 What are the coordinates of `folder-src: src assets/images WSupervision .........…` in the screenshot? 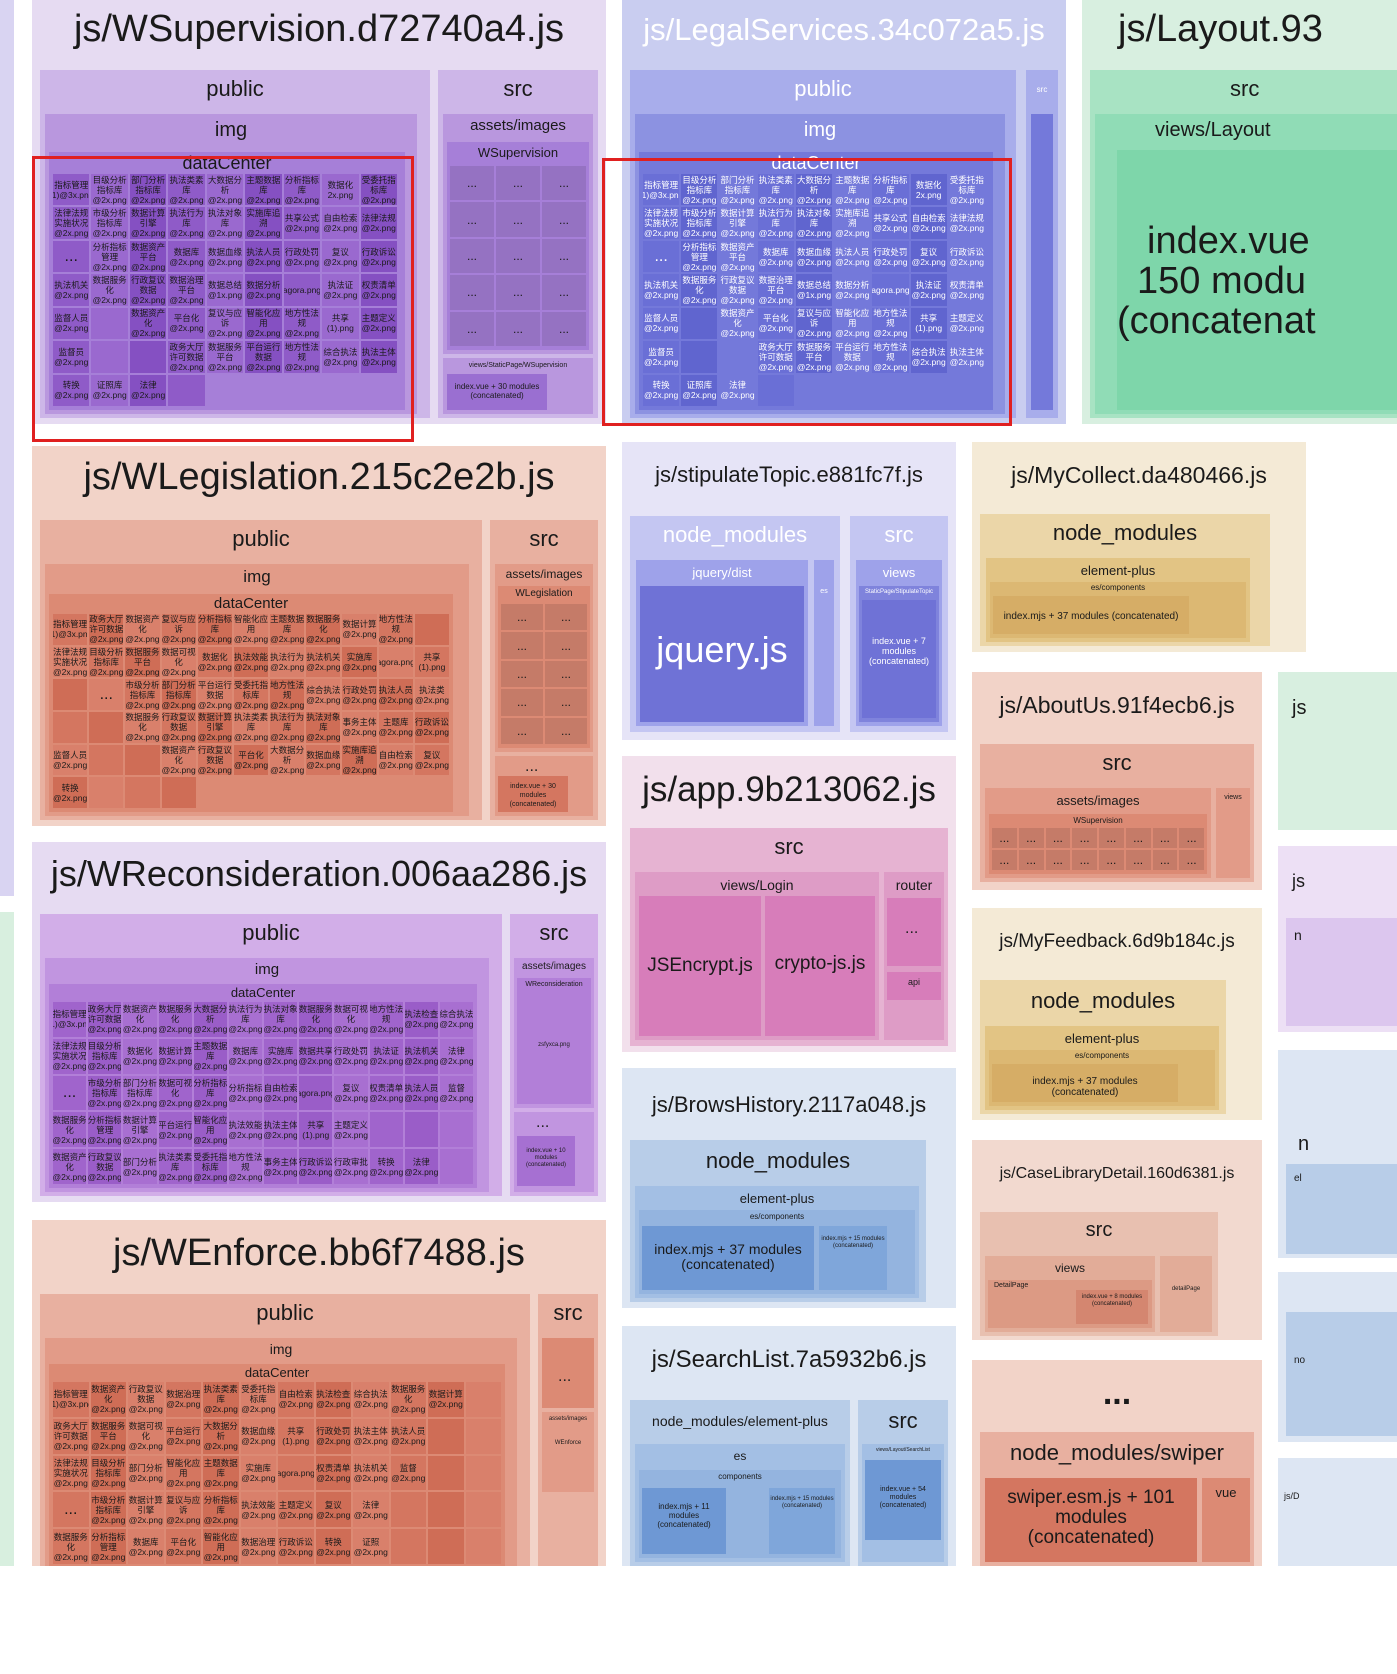 It's located at (518, 244).